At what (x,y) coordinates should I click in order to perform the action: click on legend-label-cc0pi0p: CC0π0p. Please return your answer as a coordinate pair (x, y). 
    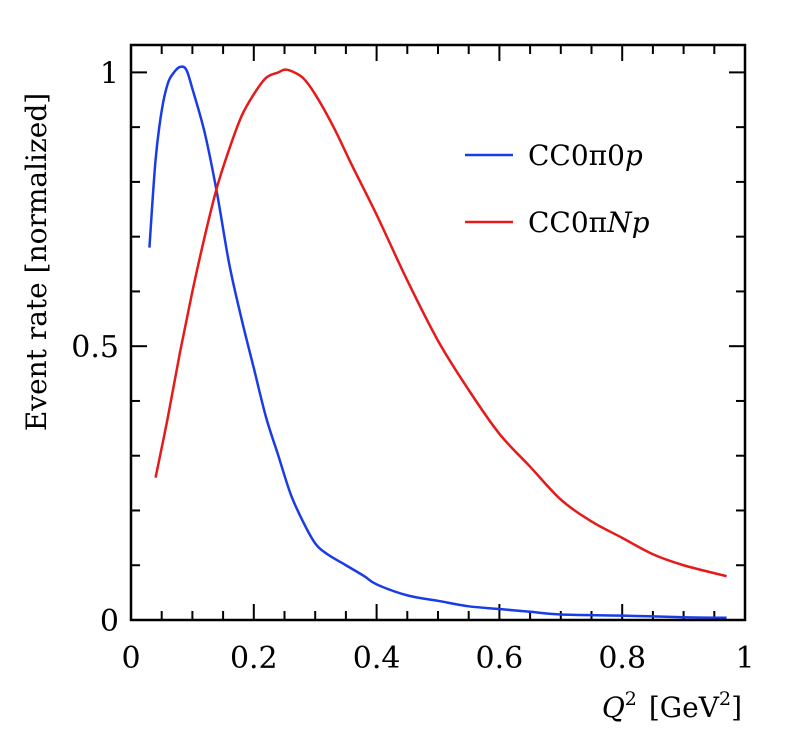
    Looking at the image, I should click on (585, 155).